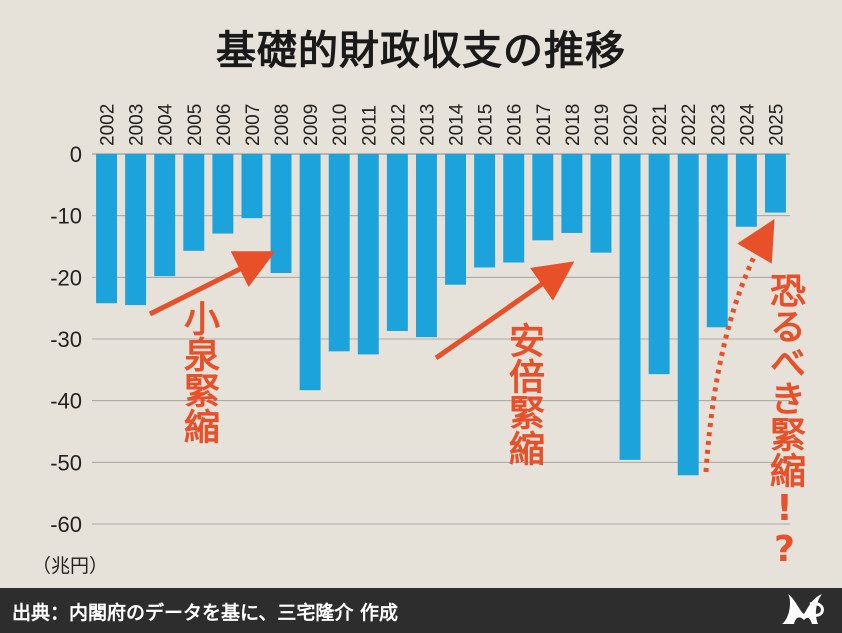 This screenshot has width=842, height=633. What do you see at coordinates (573, 125) in the screenshot?
I see `x-tick-label: 2018` at bounding box center [573, 125].